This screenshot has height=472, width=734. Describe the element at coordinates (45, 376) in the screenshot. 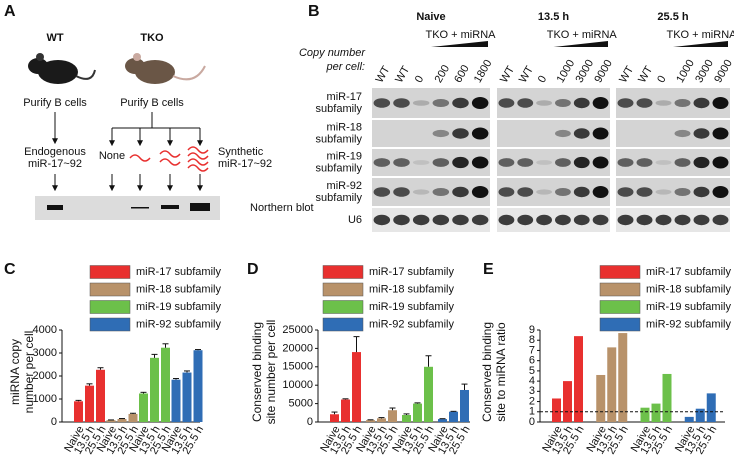

I see `y-tick-label: 2000` at that location.